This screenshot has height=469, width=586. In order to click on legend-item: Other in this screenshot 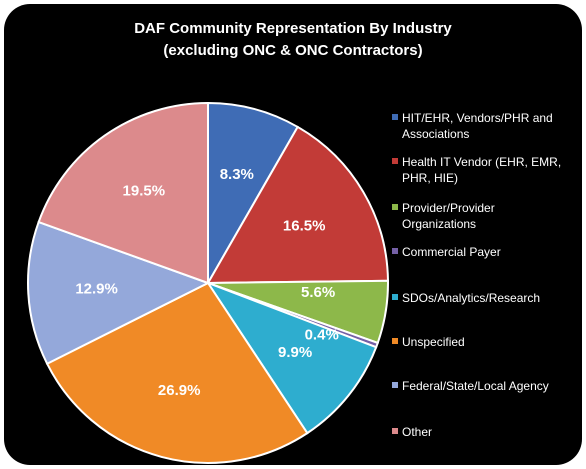, I will do `click(482, 432)`.